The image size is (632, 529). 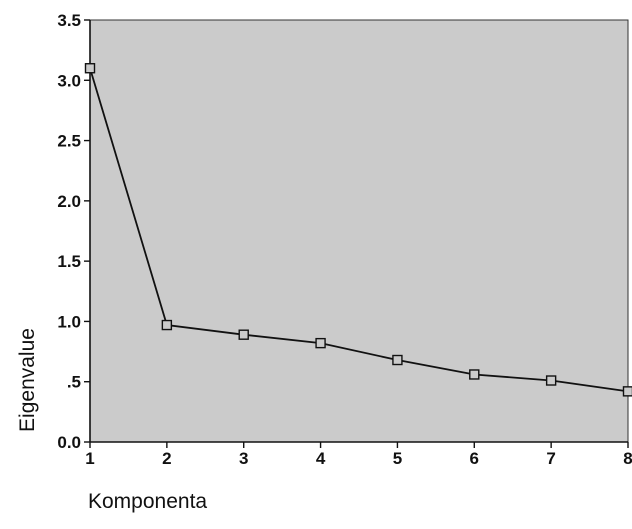 What do you see at coordinates (397, 458) in the screenshot?
I see `x-tick-label: 5` at bounding box center [397, 458].